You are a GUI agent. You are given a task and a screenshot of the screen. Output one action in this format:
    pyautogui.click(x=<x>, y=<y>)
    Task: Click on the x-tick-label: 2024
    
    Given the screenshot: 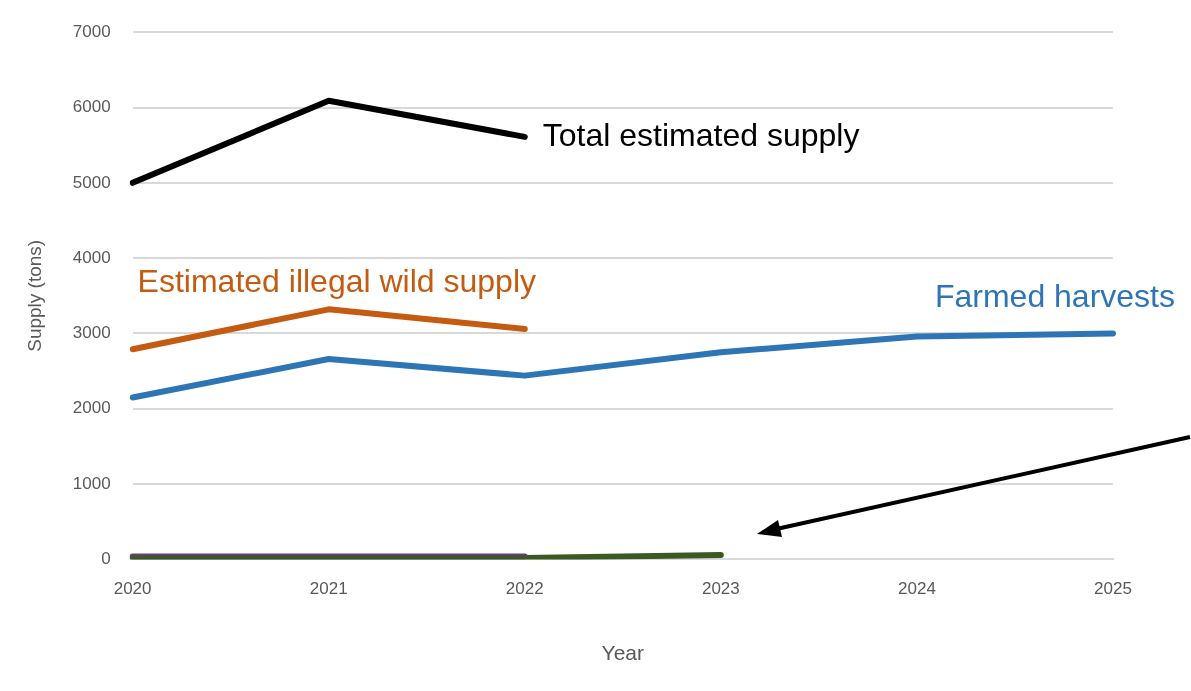 What is the action you would take?
    pyautogui.click(x=917, y=589)
    